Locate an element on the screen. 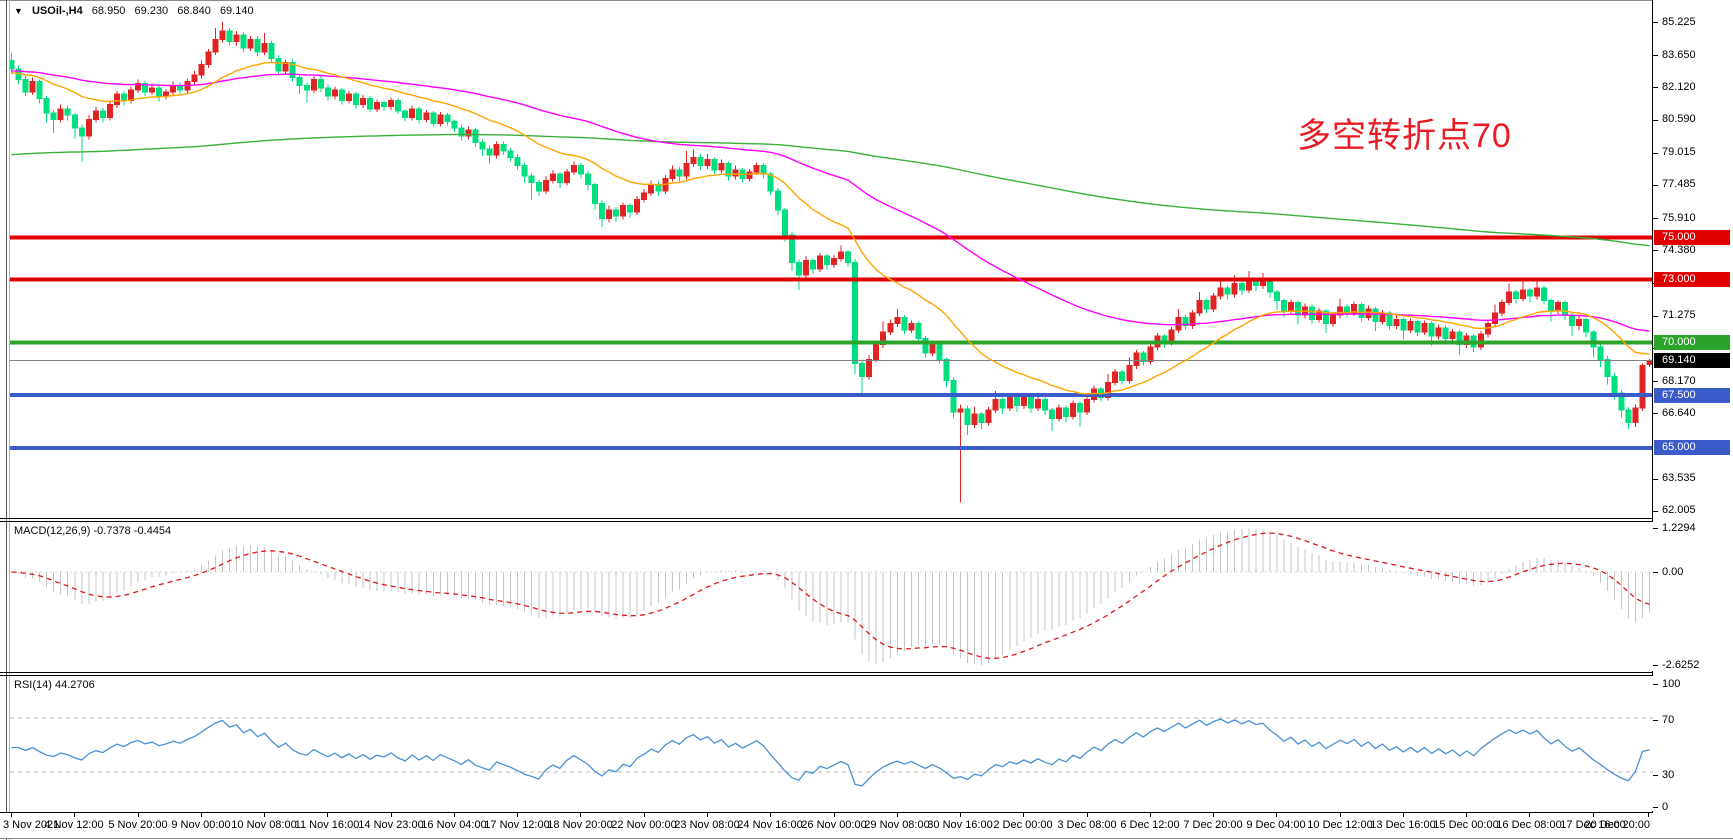  time-tick-label: 3 Nov 2021 is located at coordinates (31, 825).